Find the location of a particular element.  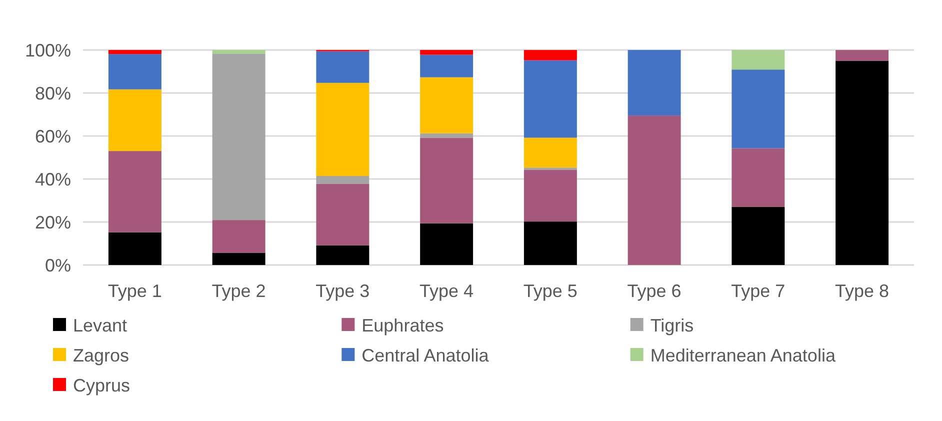

x-tick-label: Type 8 is located at coordinates (862, 291).